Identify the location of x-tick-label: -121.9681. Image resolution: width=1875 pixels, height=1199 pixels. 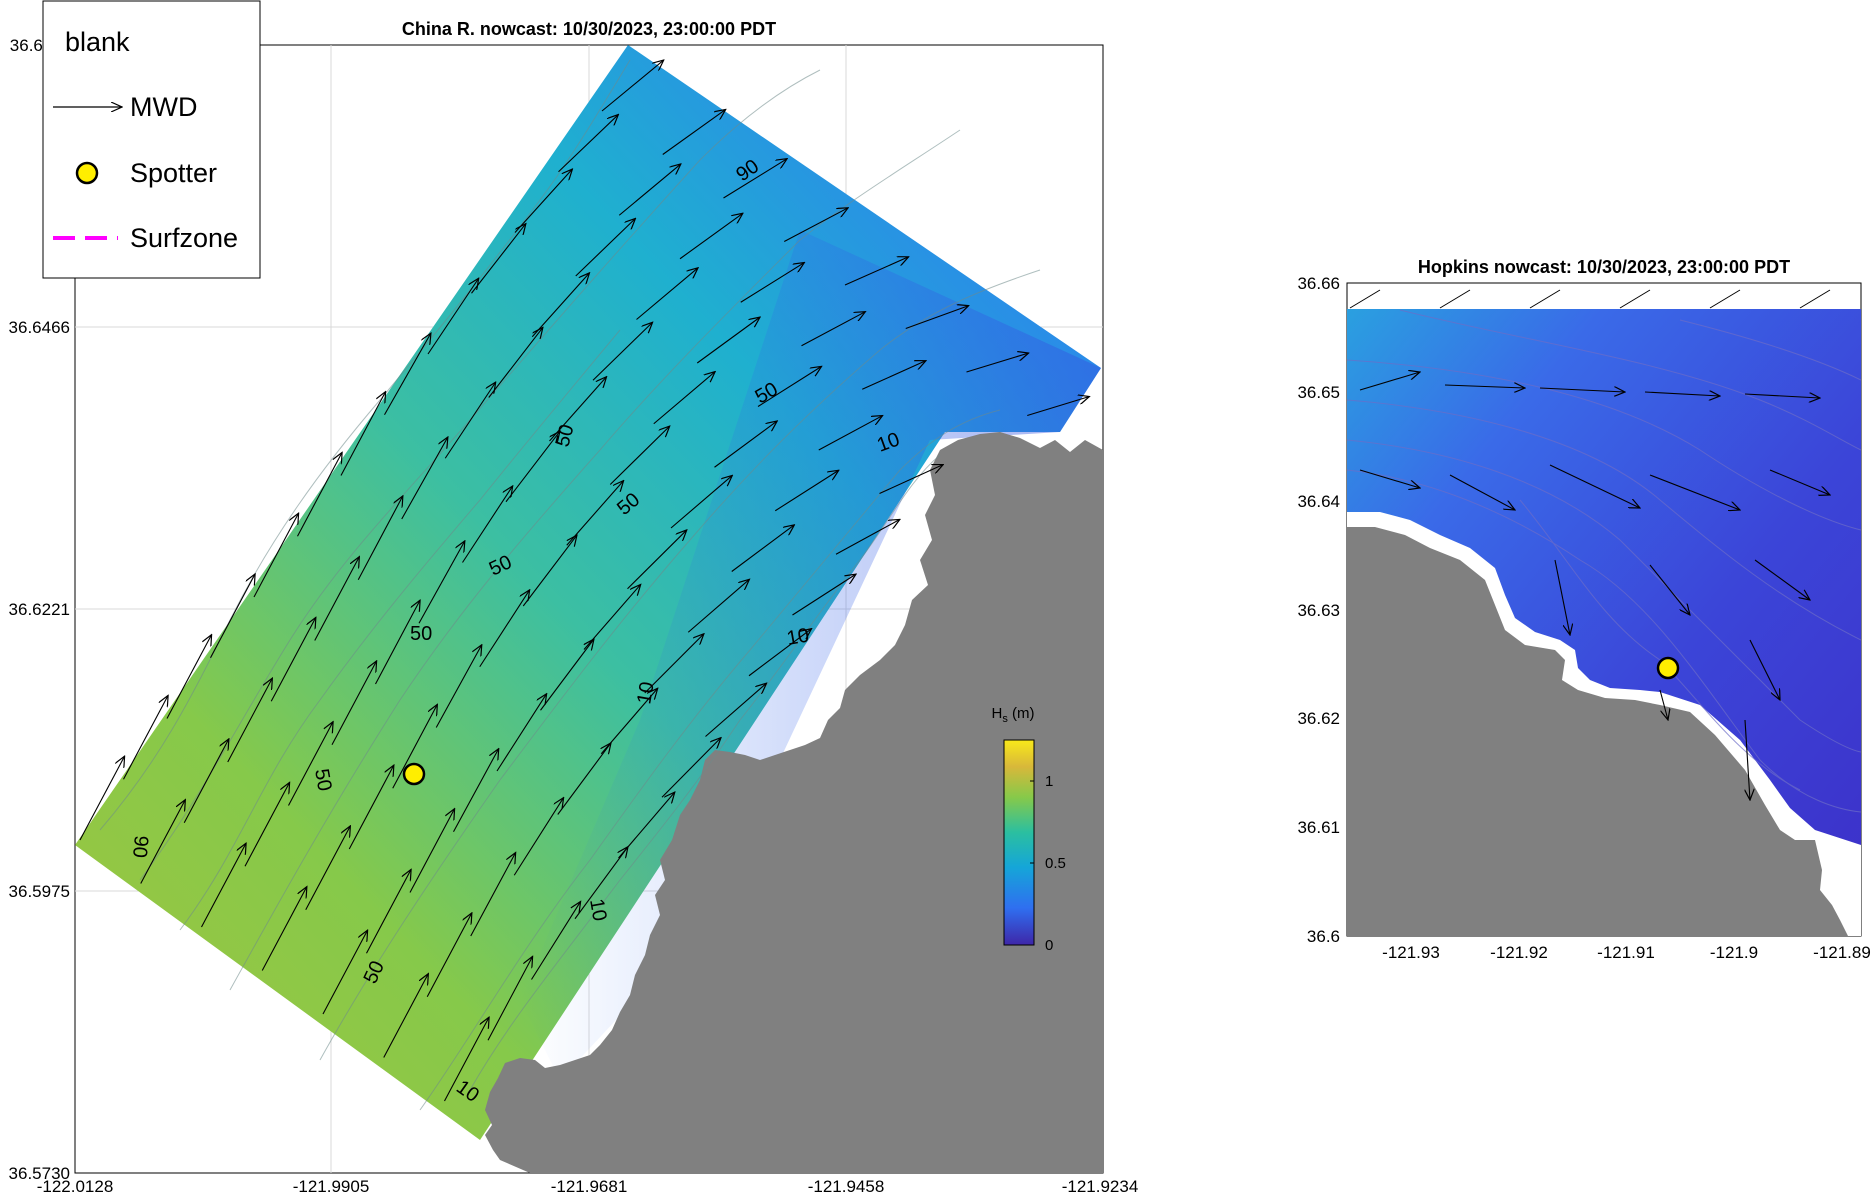
(589, 1185).